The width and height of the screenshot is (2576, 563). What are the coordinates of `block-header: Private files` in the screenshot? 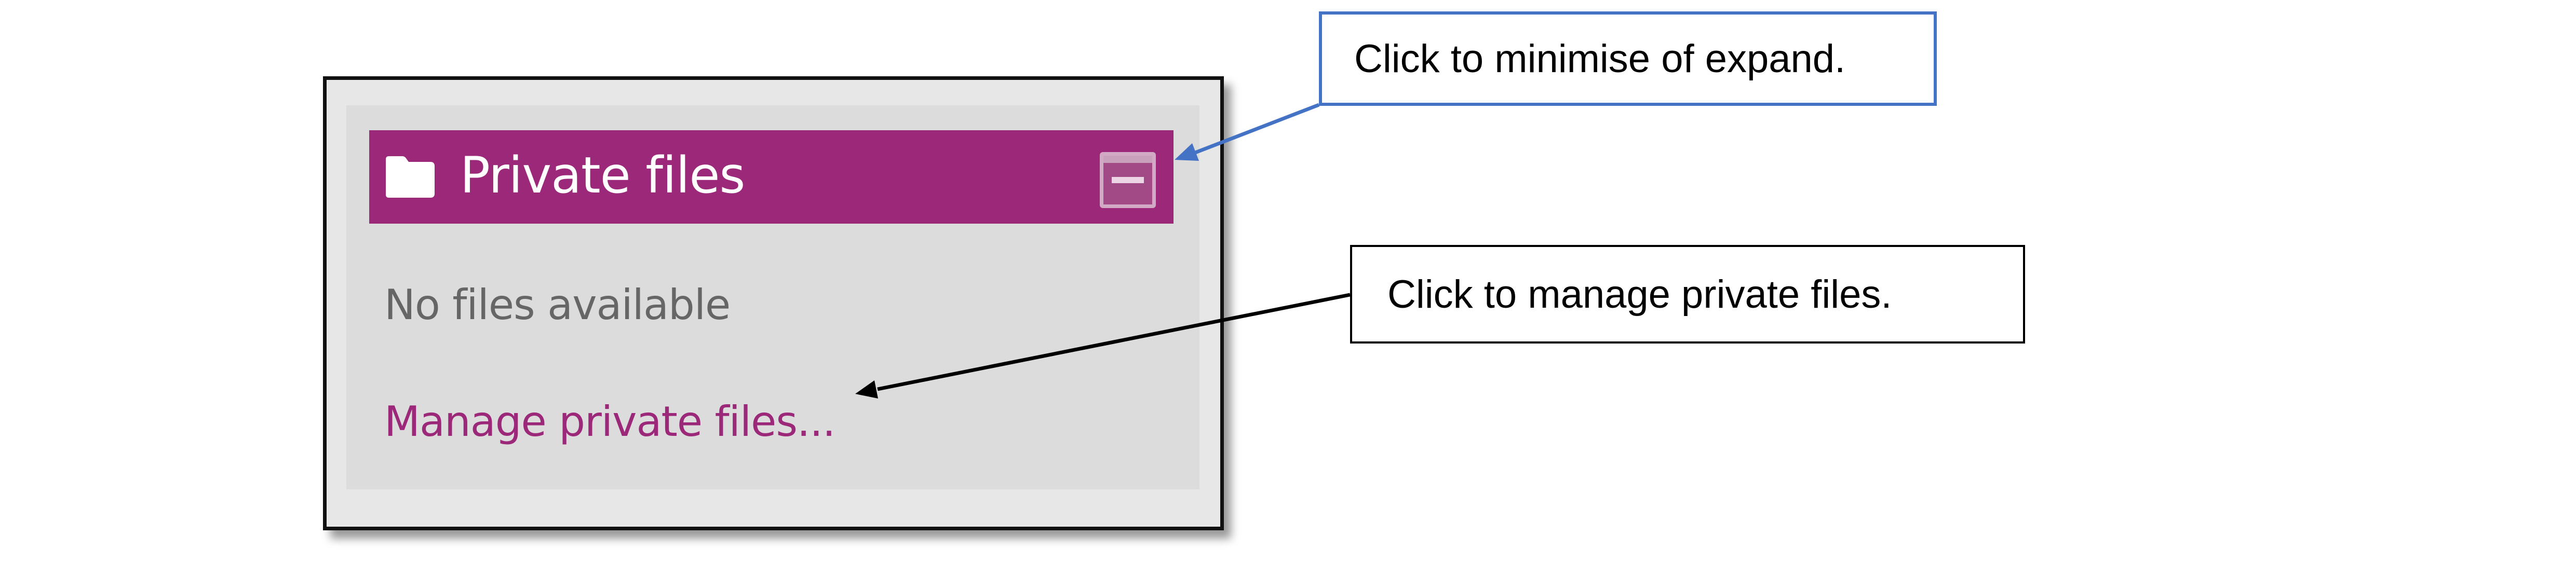 It's located at (771, 177).